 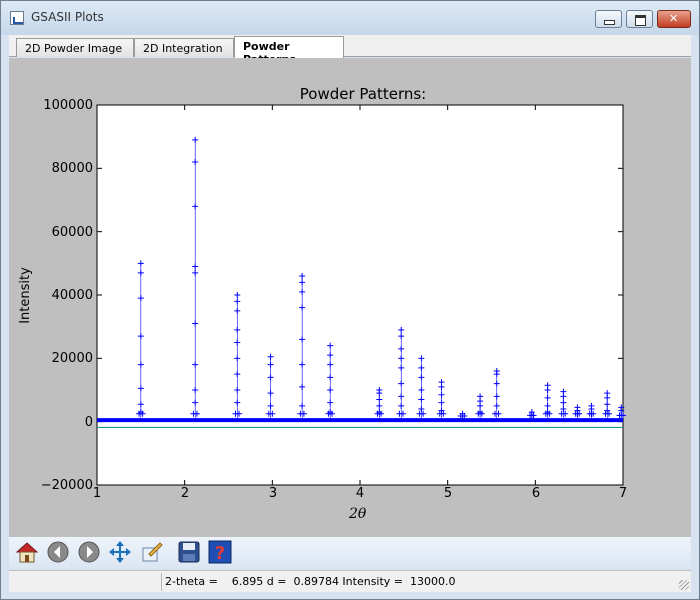 I want to click on subplot-config-icon, so click(x=152, y=552).